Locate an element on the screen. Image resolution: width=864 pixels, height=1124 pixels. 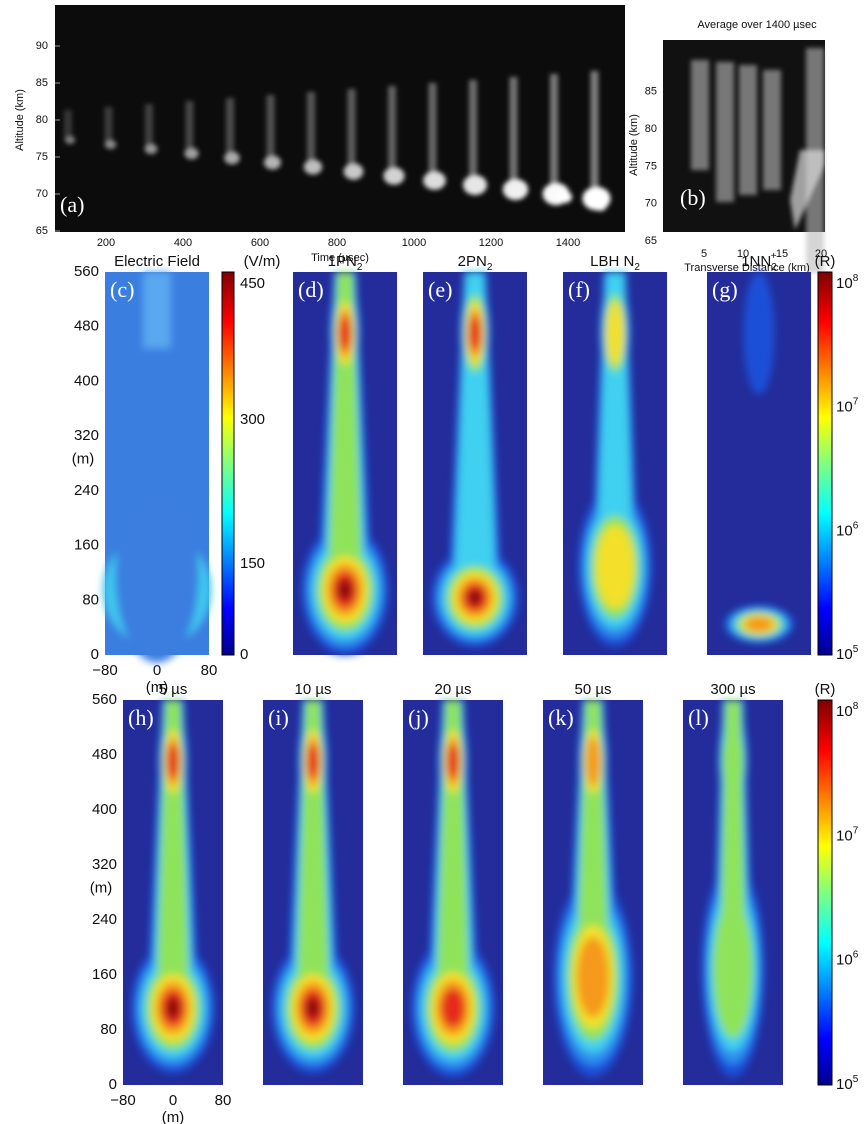
x-tick-label: 600 is located at coordinates (260, 243).